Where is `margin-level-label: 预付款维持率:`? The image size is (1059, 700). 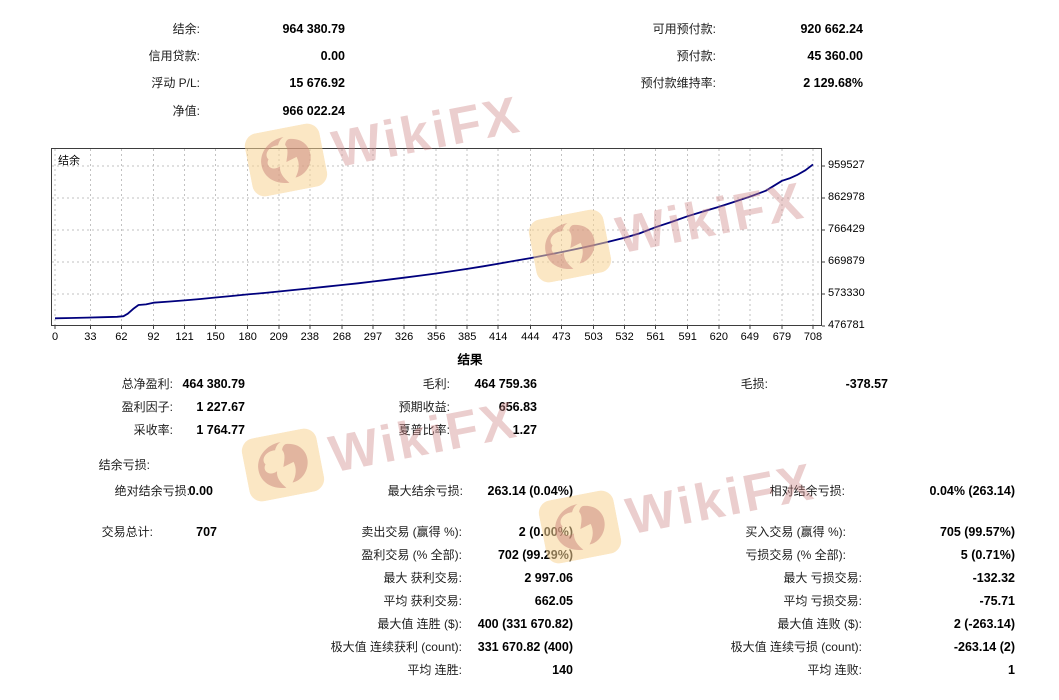
margin-level-label: 预付款维持率: is located at coordinates (678, 83).